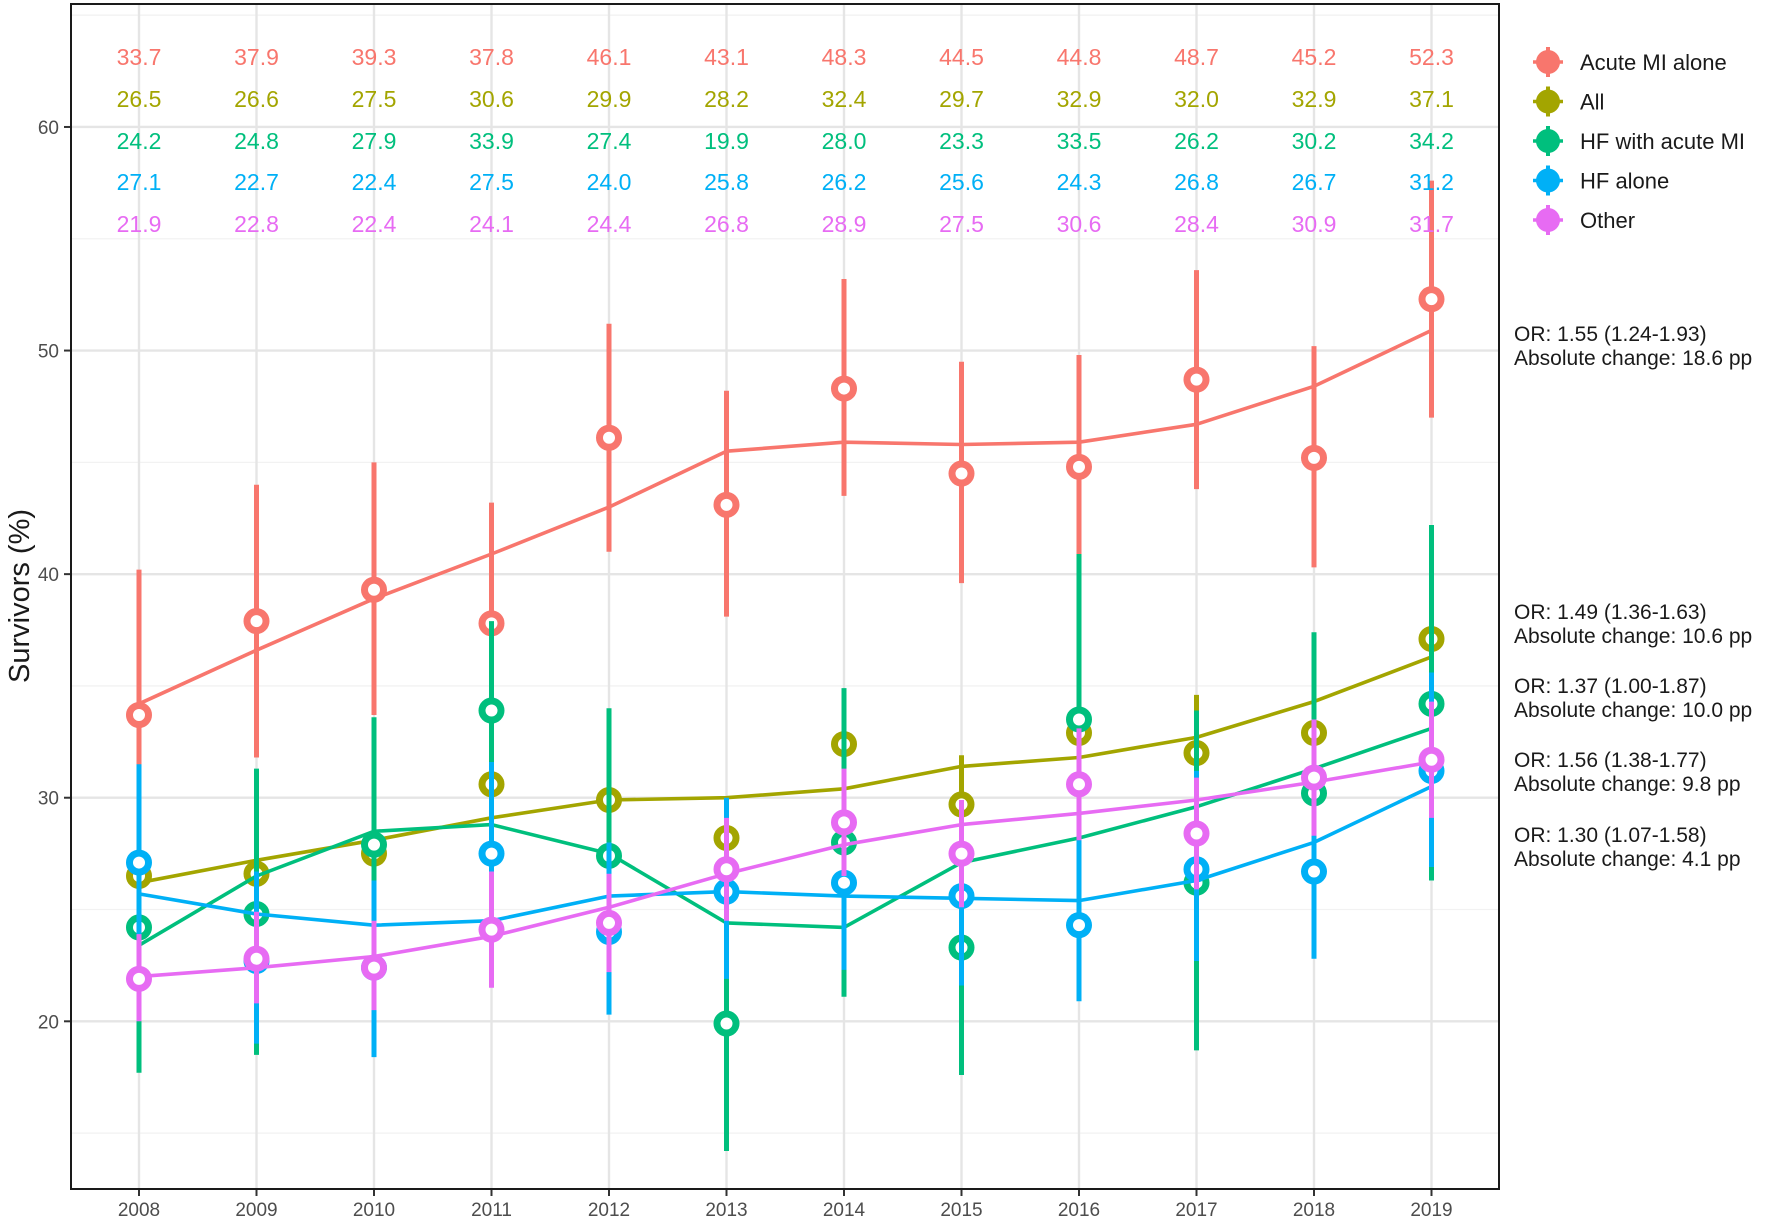 The image size is (1770, 1221). Describe the element at coordinates (844, 57) in the screenshot. I see `value-label: 48.3` at that location.